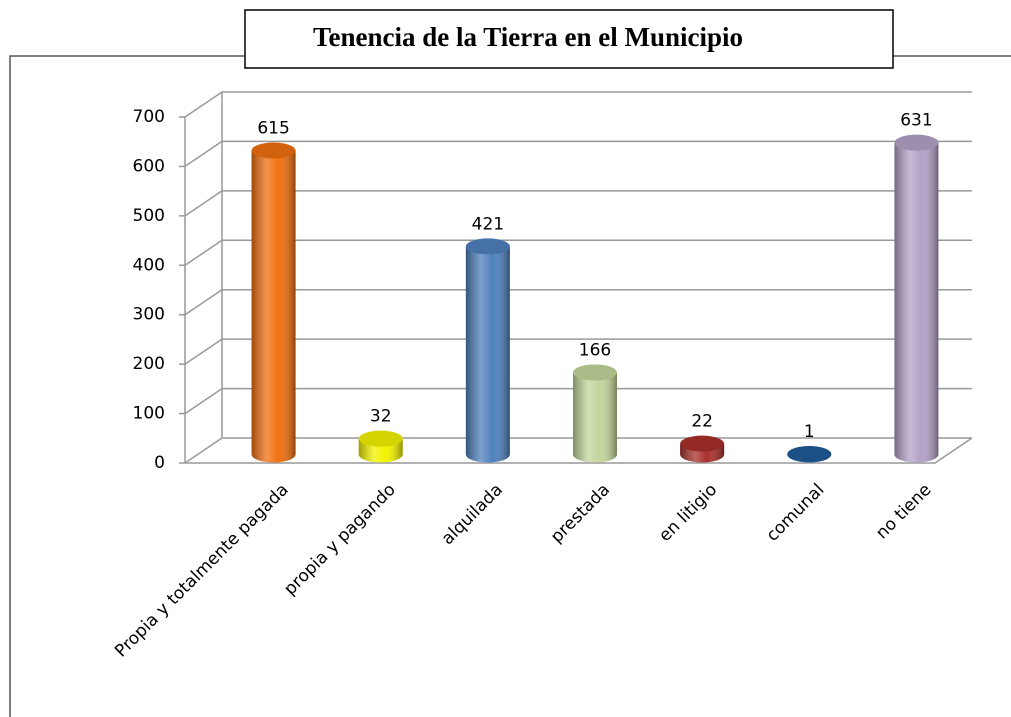  What do you see at coordinates (149, 166) in the screenshot?
I see `y-tick-label: 600` at bounding box center [149, 166].